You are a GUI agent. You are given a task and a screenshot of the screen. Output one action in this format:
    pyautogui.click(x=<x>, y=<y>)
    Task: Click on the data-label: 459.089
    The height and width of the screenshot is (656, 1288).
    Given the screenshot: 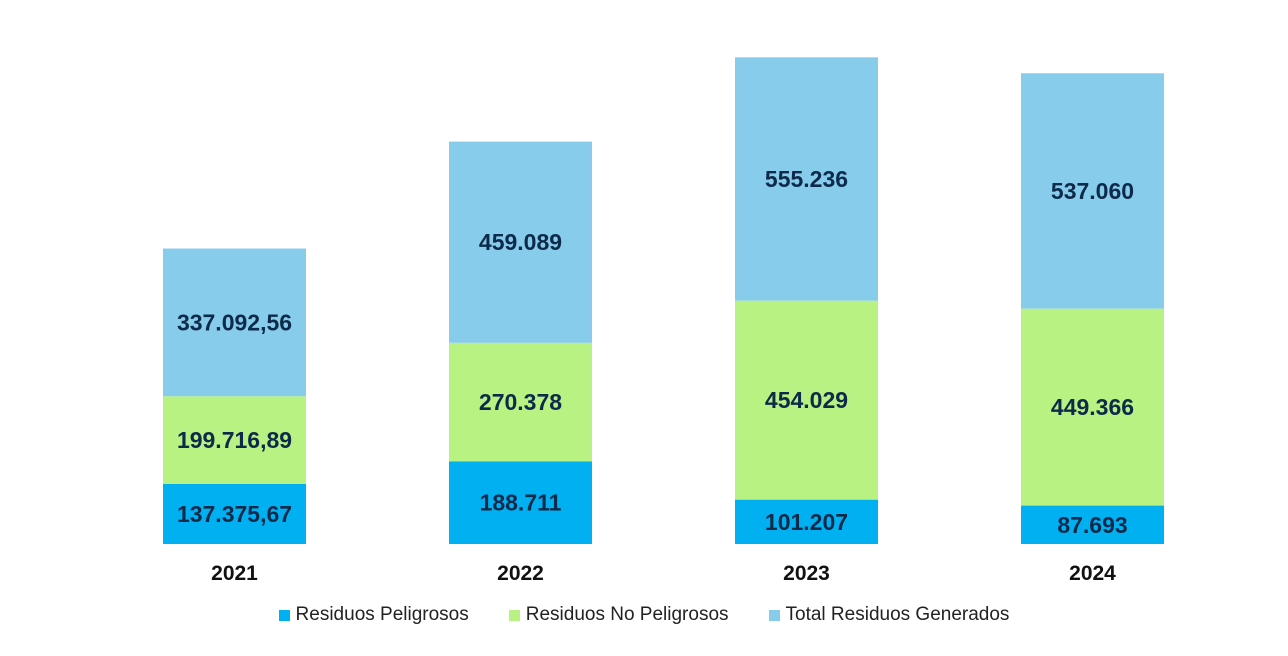 What is the action you would take?
    pyautogui.click(x=520, y=242)
    